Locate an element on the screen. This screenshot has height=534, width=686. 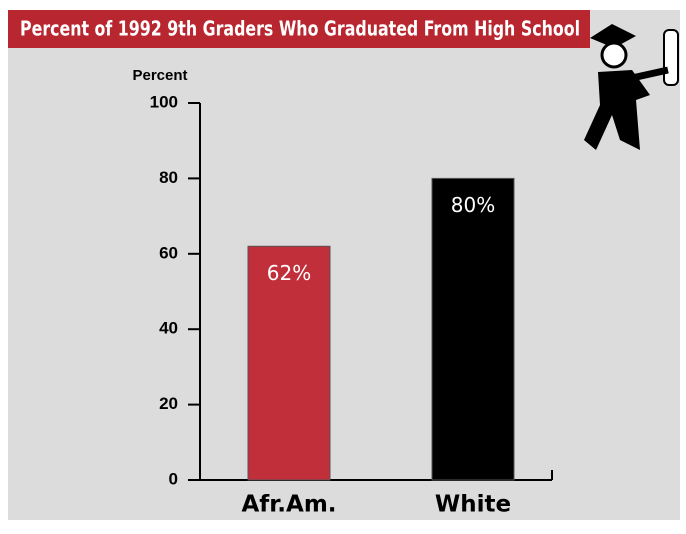
y-tick-label: 0 is located at coordinates (173, 478).